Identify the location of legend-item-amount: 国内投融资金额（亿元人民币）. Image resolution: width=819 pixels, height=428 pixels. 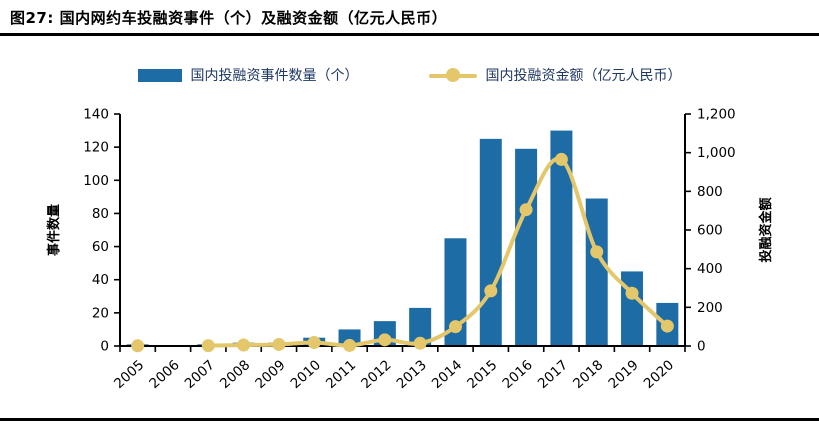
(555, 75).